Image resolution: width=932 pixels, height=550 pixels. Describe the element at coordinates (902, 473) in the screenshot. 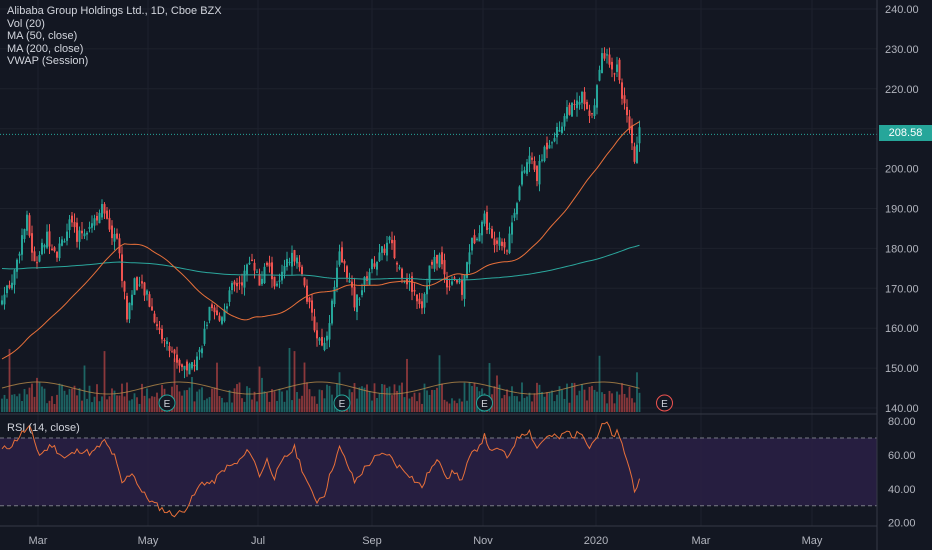

I see `rsi-axis: 20.00 40.00 60.00 80.00` at that location.